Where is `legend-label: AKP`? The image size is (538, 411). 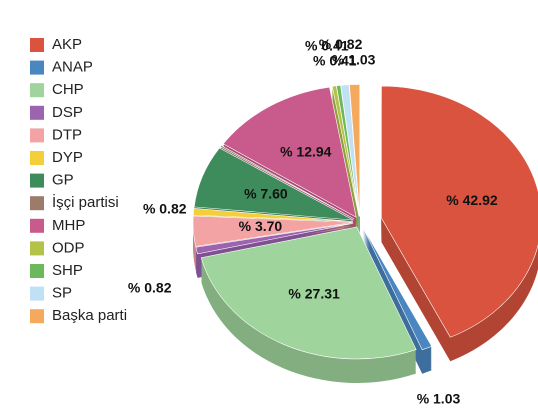 legend-label: AKP is located at coordinates (67, 44).